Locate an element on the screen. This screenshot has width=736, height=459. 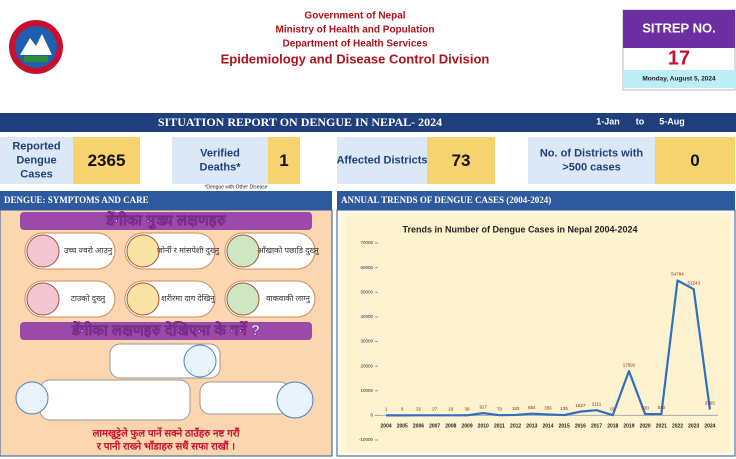
data-label: 17992 is located at coordinates (629, 364).